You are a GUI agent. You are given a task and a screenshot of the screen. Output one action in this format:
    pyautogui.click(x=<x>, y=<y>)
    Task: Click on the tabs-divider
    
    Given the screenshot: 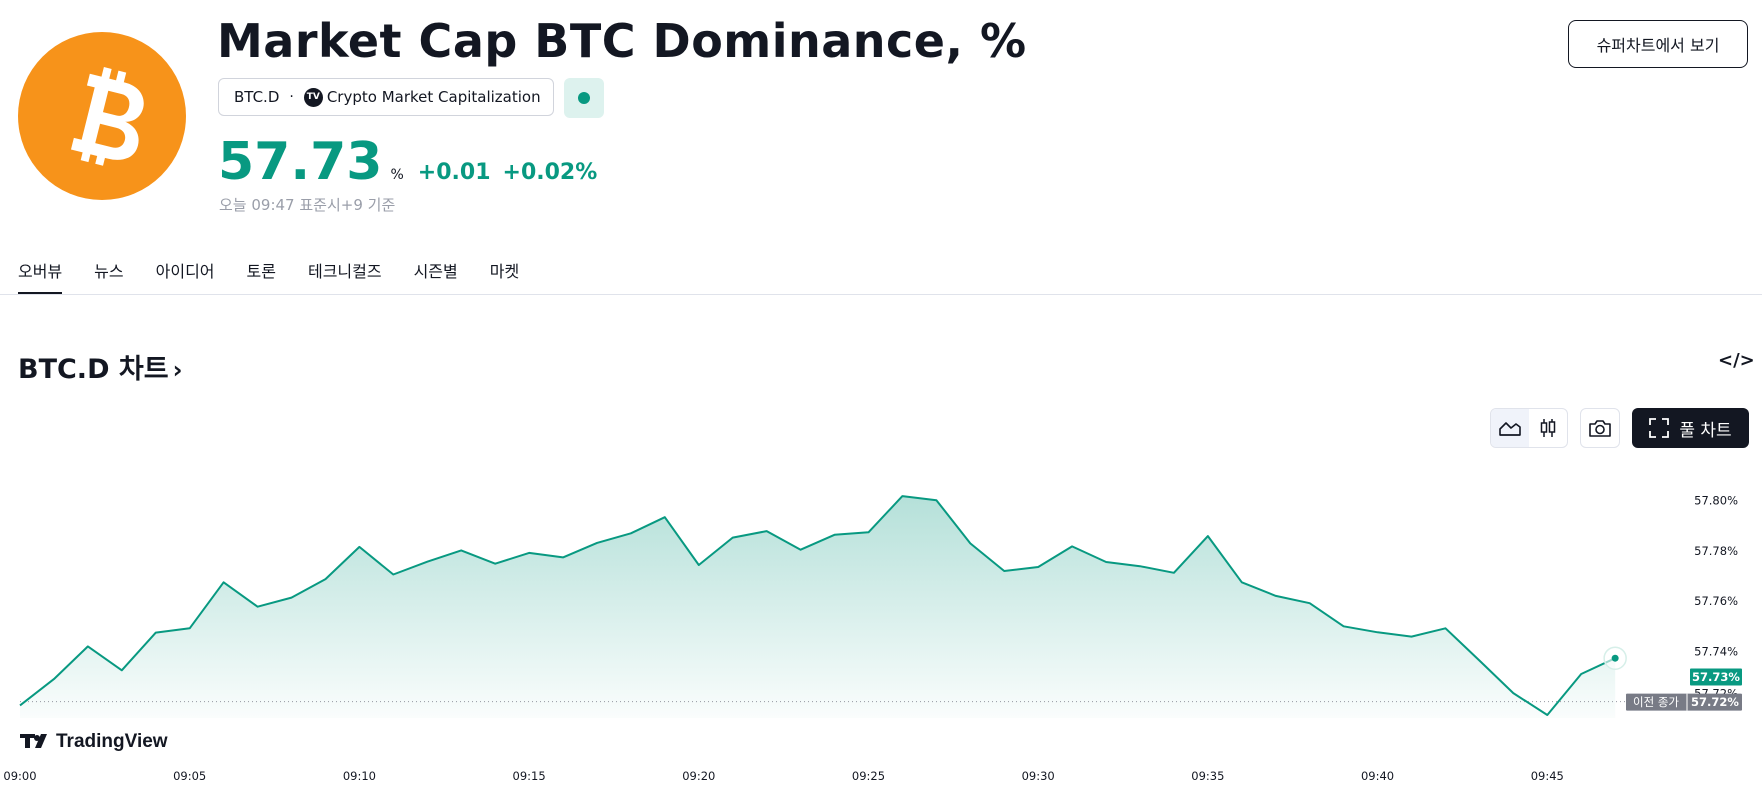 What is the action you would take?
    pyautogui.click(x=881, y=294)
    